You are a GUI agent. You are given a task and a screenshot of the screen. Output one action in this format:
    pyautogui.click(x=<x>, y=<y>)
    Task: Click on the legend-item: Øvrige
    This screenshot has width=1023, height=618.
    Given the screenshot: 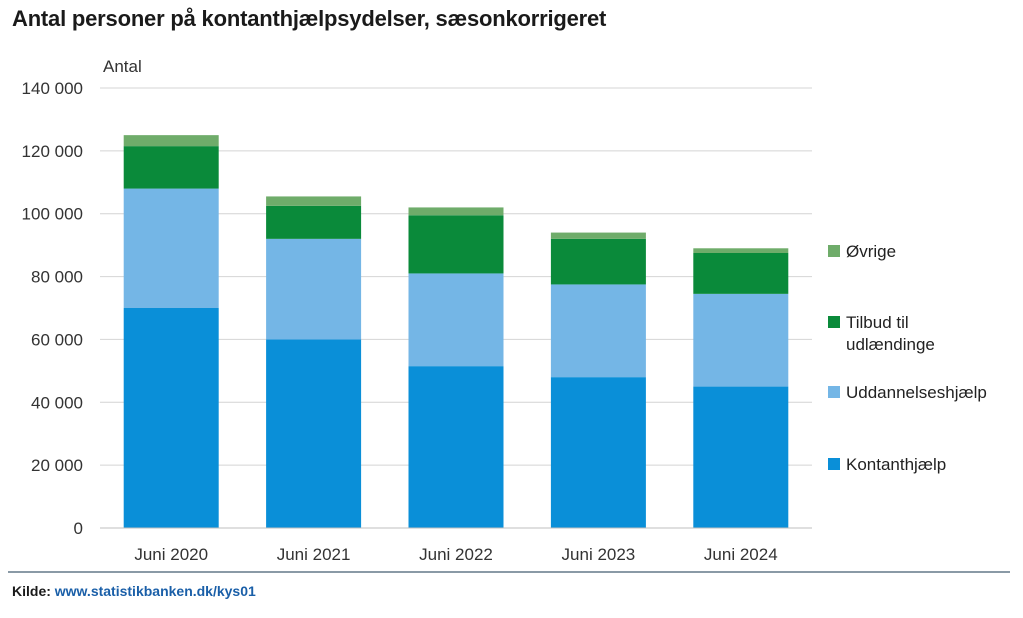 What is the action you would take?
    pyautogui.click(x=862, y=251)
    